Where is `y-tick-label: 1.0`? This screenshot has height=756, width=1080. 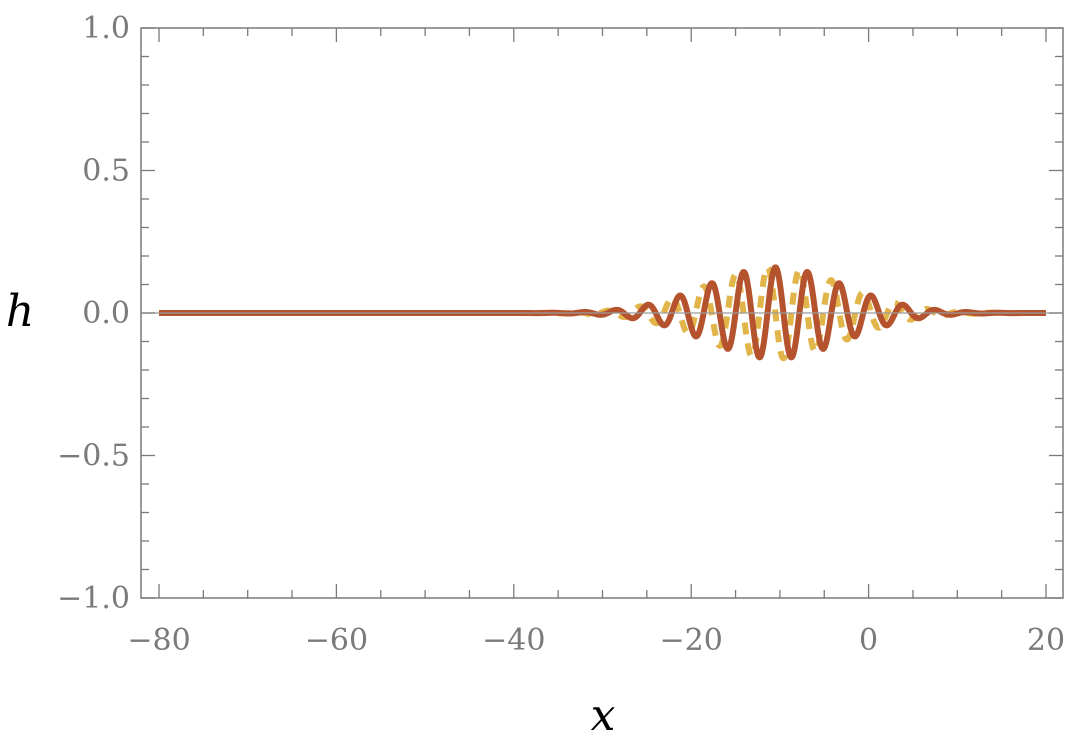
y-tick-label: 1.0 is located at coordinates (106, 28).